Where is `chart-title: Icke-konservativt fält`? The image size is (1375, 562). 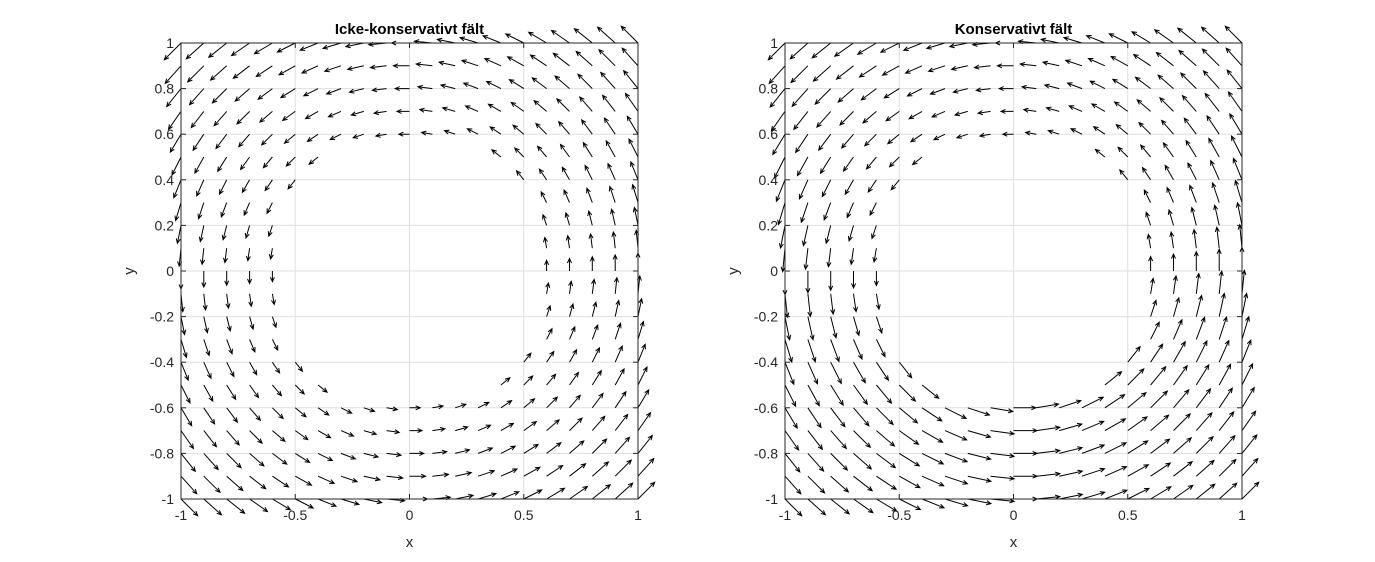
chart-title: Icke-konservativt fält is located at coordinates (409, 29).